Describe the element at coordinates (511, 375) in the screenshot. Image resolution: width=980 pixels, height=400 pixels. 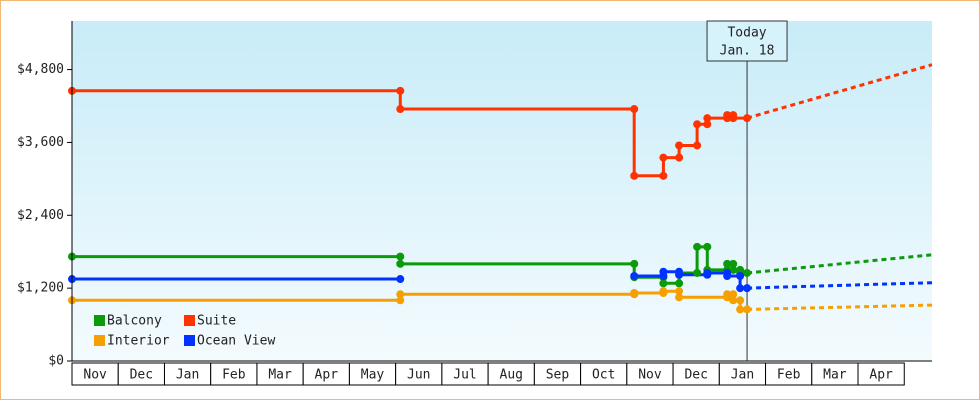
I see `x-tick-label: Aug` at that location.